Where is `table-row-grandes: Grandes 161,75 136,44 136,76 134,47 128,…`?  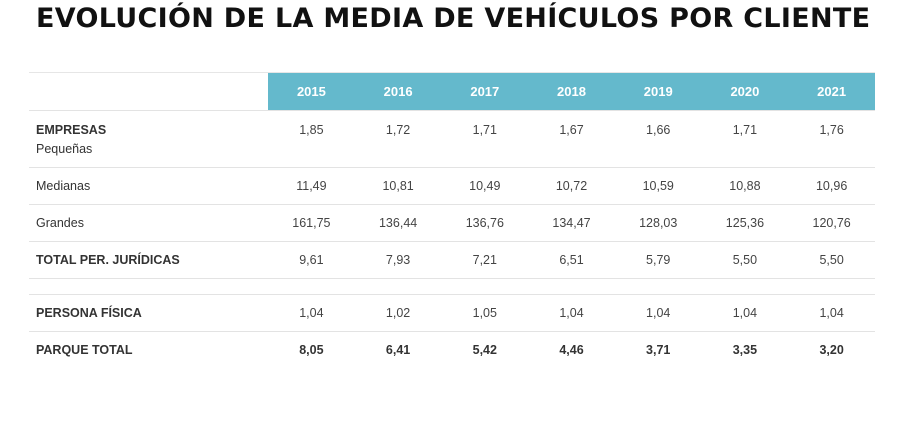 table-row-grandes: Grandes 161,75 136,44 136,76 134,47 128,… is located at coordinates (452, 223).